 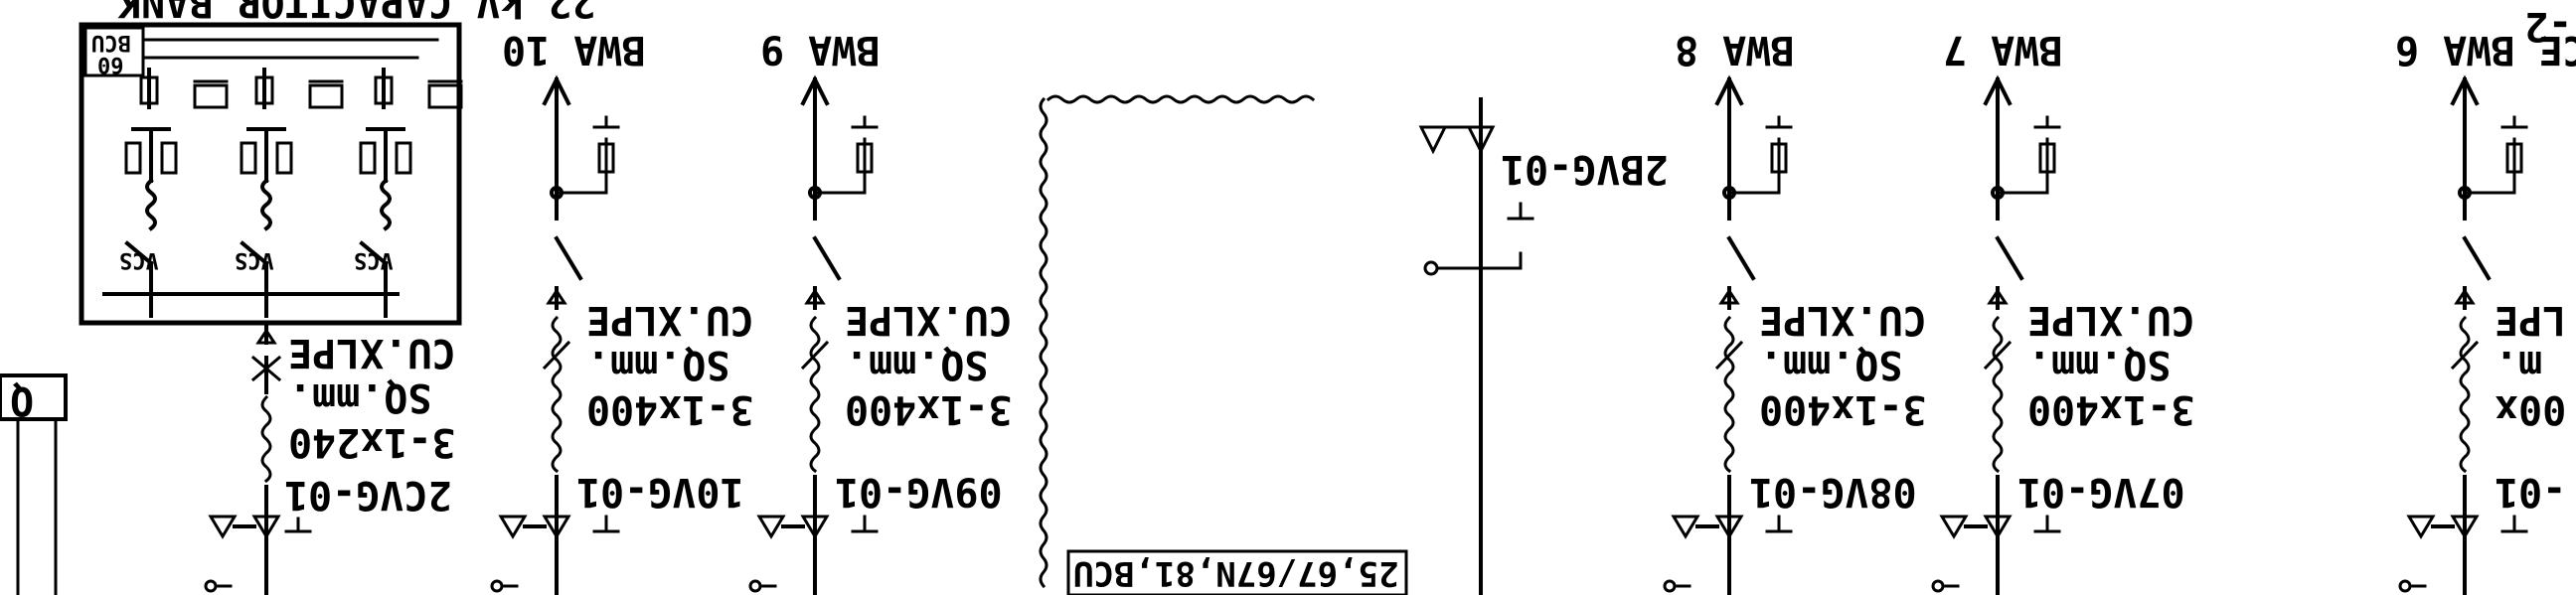 I want to click on feeder-bwa7-panel: 07VG-01, so click(x=2101, y=492).